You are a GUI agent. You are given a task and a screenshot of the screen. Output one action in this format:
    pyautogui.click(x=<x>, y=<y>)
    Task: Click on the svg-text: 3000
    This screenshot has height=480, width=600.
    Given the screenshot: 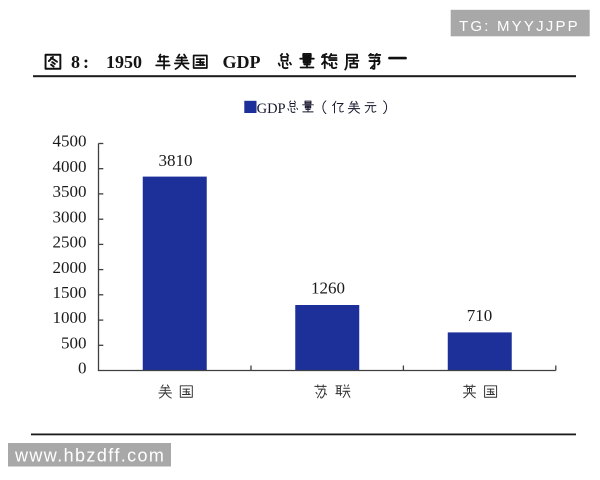 What is the action you would take?
    pyautogui.click(x=70, y=216)
    